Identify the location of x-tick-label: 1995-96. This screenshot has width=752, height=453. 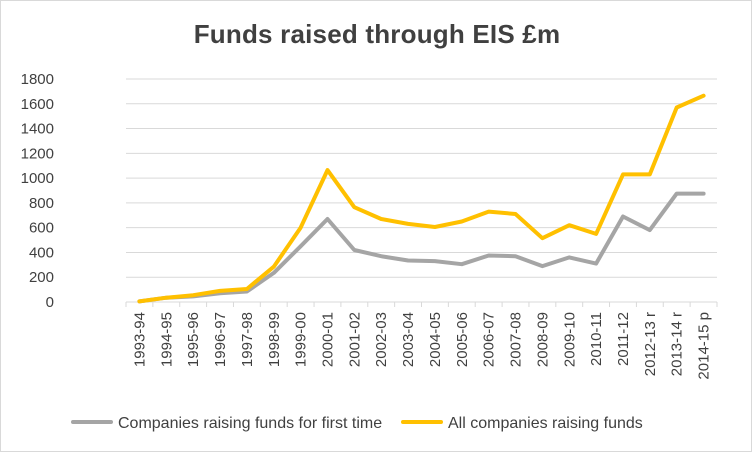
(193, 339).